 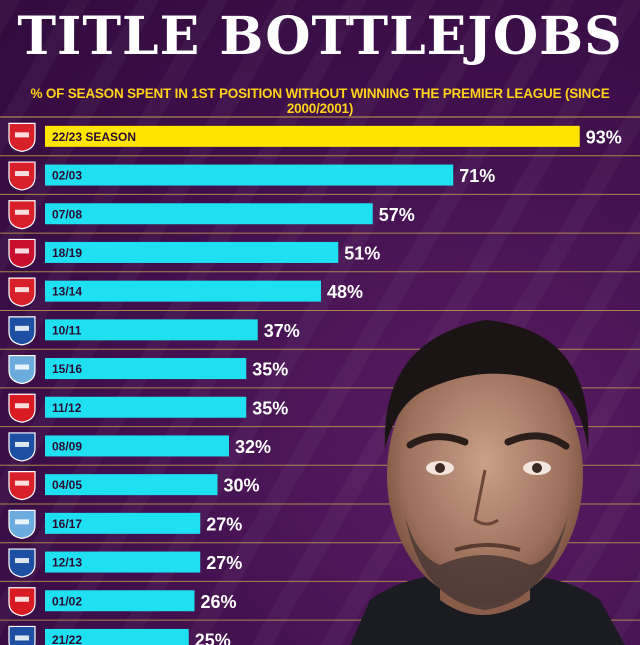 I want to click on bar-value-label: 37%, so click(x=282, y=331).